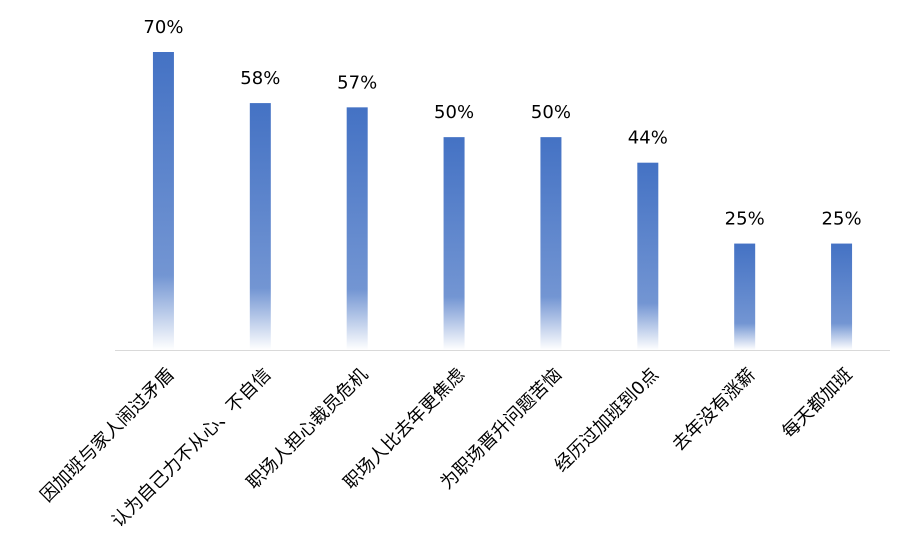 This screenshot has width=913, height=556. What do you see at coordinates (163, 27) in the screenshot?
I see `value-label: 70%` at bounding box center [163, 27].